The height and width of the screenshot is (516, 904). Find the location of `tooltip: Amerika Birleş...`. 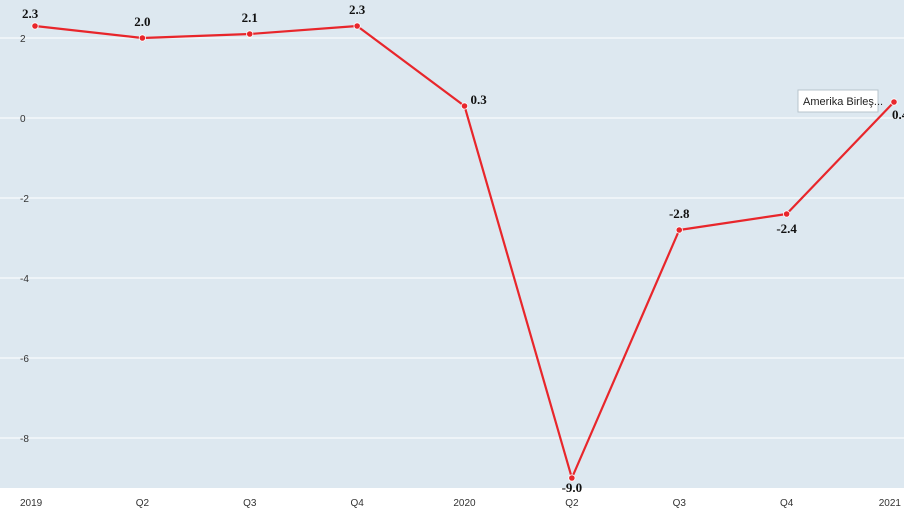

tooltip: Amerika Birleş... is located at coordinates (840, 101).